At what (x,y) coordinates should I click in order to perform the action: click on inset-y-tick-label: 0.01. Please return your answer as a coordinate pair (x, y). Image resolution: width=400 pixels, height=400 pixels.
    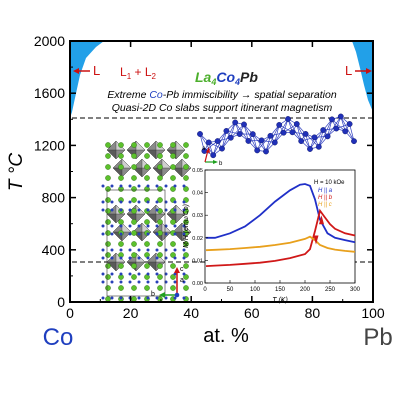
    Looking at the image, I should click on (197, 261).